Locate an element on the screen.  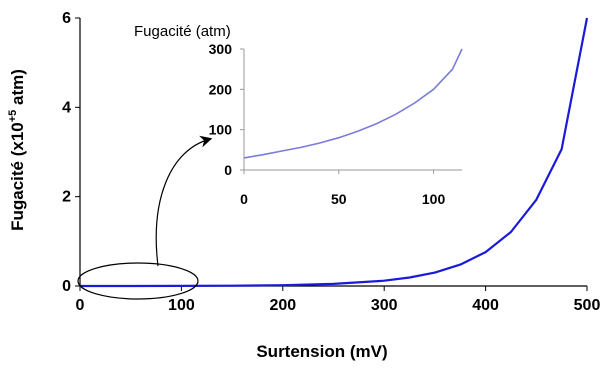
highlight-ellipse is located at coordinates (138, 281).